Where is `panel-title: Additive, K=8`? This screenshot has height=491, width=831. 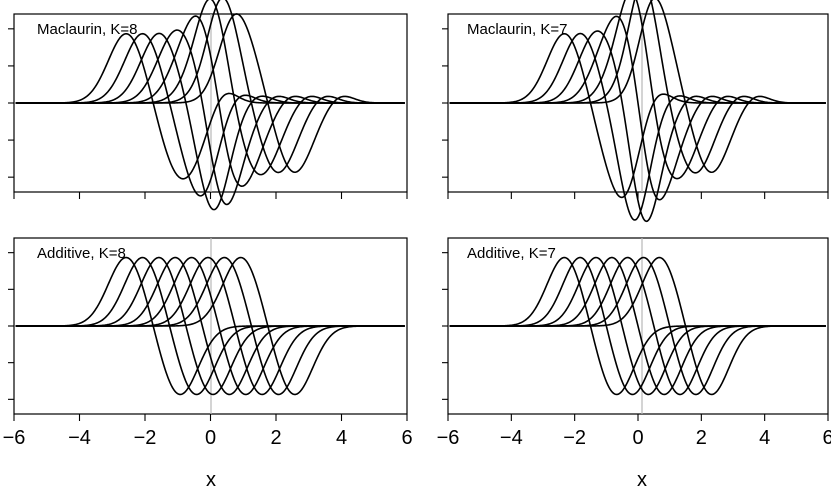 panel-title: Additive, K=8 is located at coordinates (81, 253).